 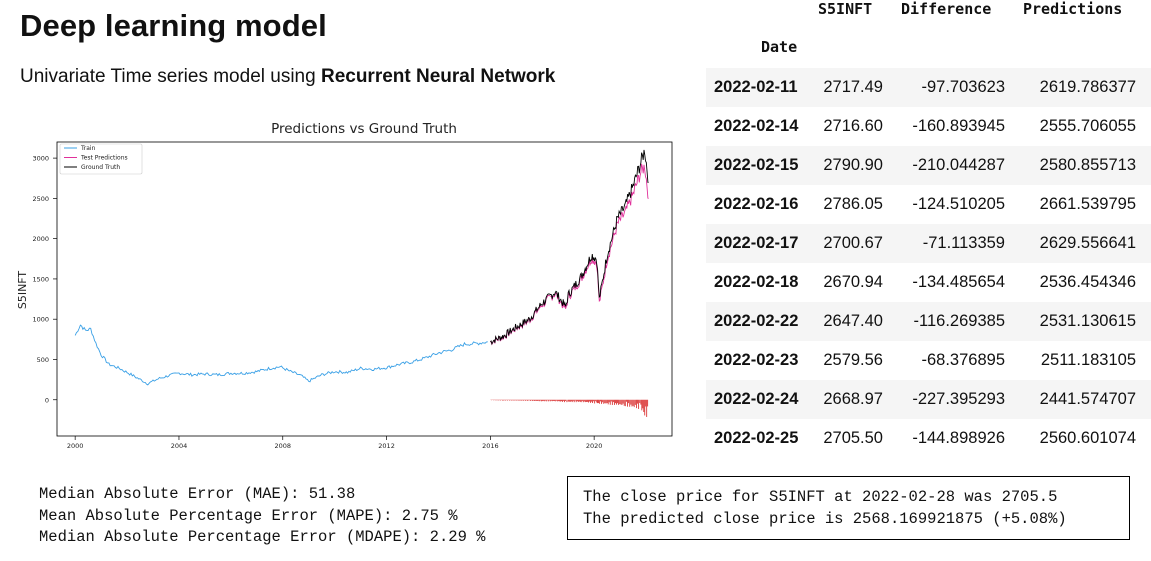 I want to click on cell-difference: -68.376895, so click(x=963, y=360).